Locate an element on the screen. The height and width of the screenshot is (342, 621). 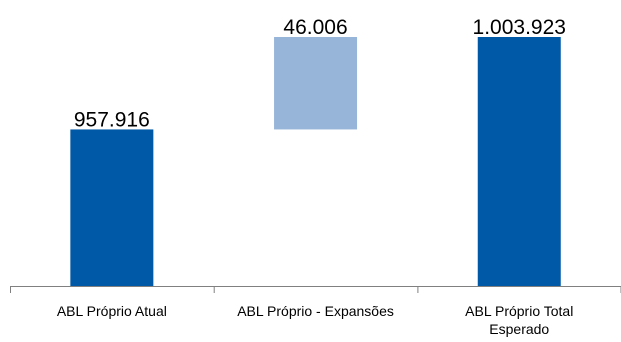
x-tick-label-3-line-1: ABL Próprio Total is located at coordinates (519, 311).